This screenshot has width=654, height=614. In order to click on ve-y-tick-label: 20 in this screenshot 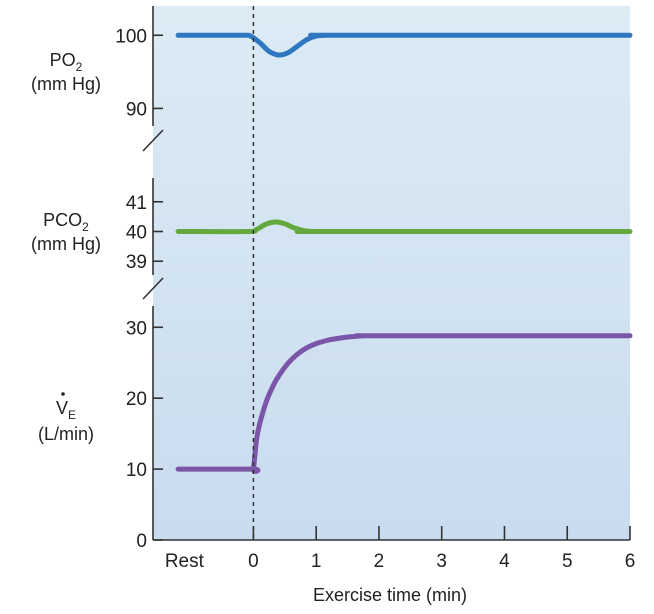, I will do `click(136, 399)`.